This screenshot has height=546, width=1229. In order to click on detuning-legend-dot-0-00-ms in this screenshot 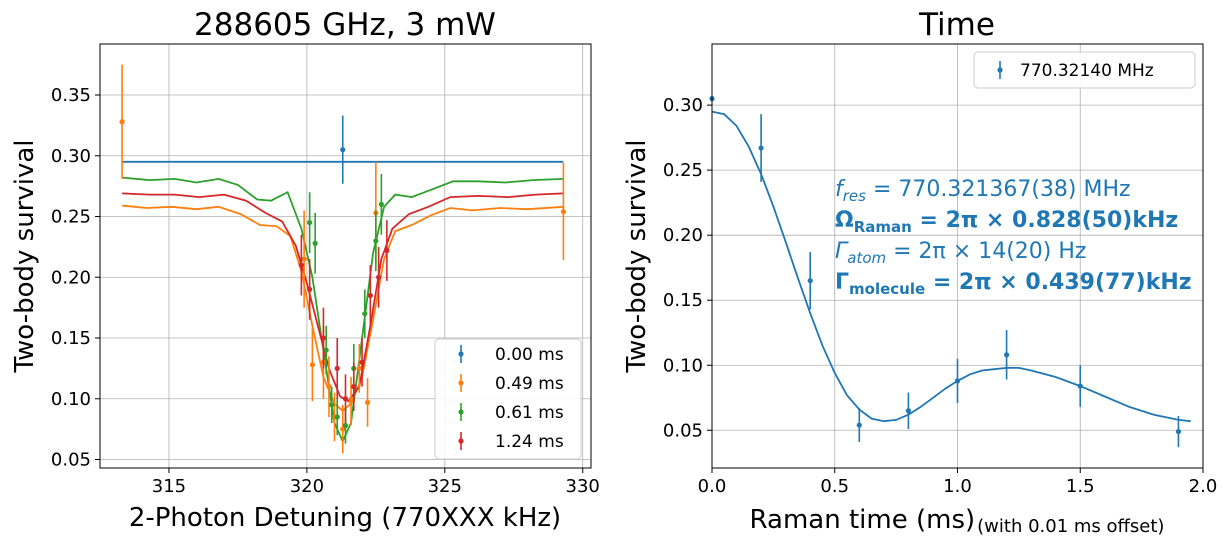, I will do `click(461, 354)`.